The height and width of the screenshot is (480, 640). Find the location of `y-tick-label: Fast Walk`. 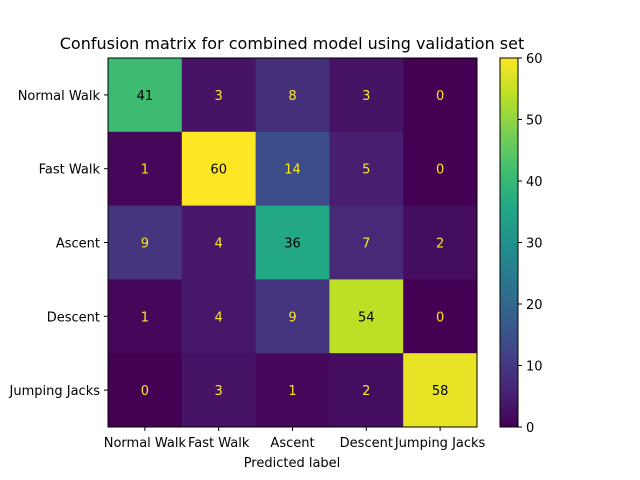

y-tick-label: Fast Walk is located at coordinates (70, 170).